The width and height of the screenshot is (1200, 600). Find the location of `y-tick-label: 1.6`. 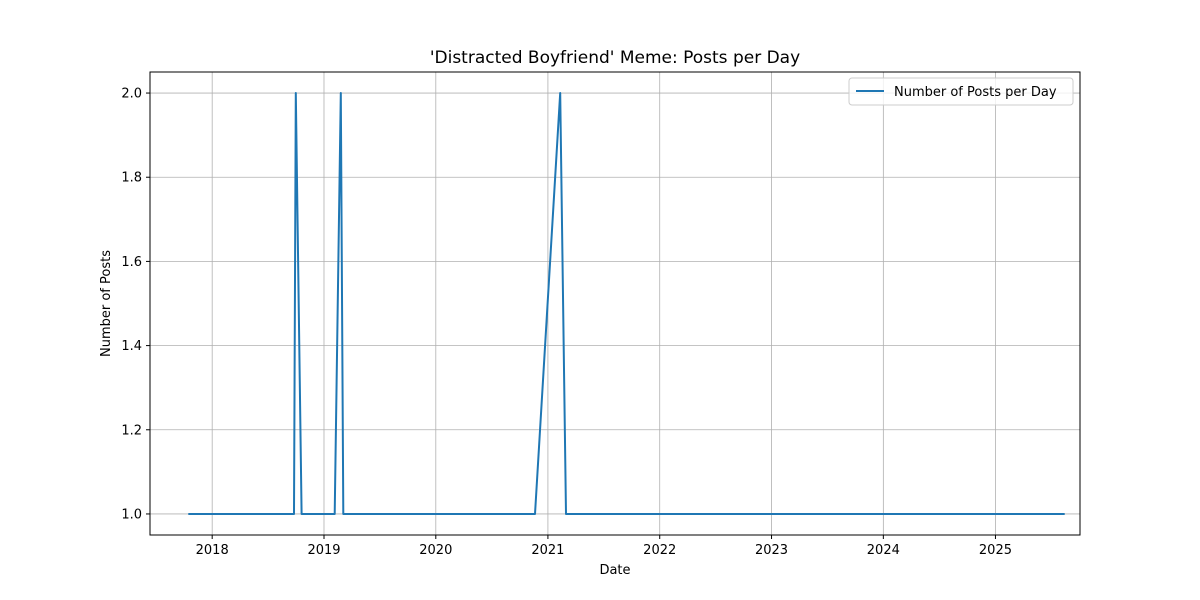

y-tick-label: 1.6 is located at coordinates (131, 262).